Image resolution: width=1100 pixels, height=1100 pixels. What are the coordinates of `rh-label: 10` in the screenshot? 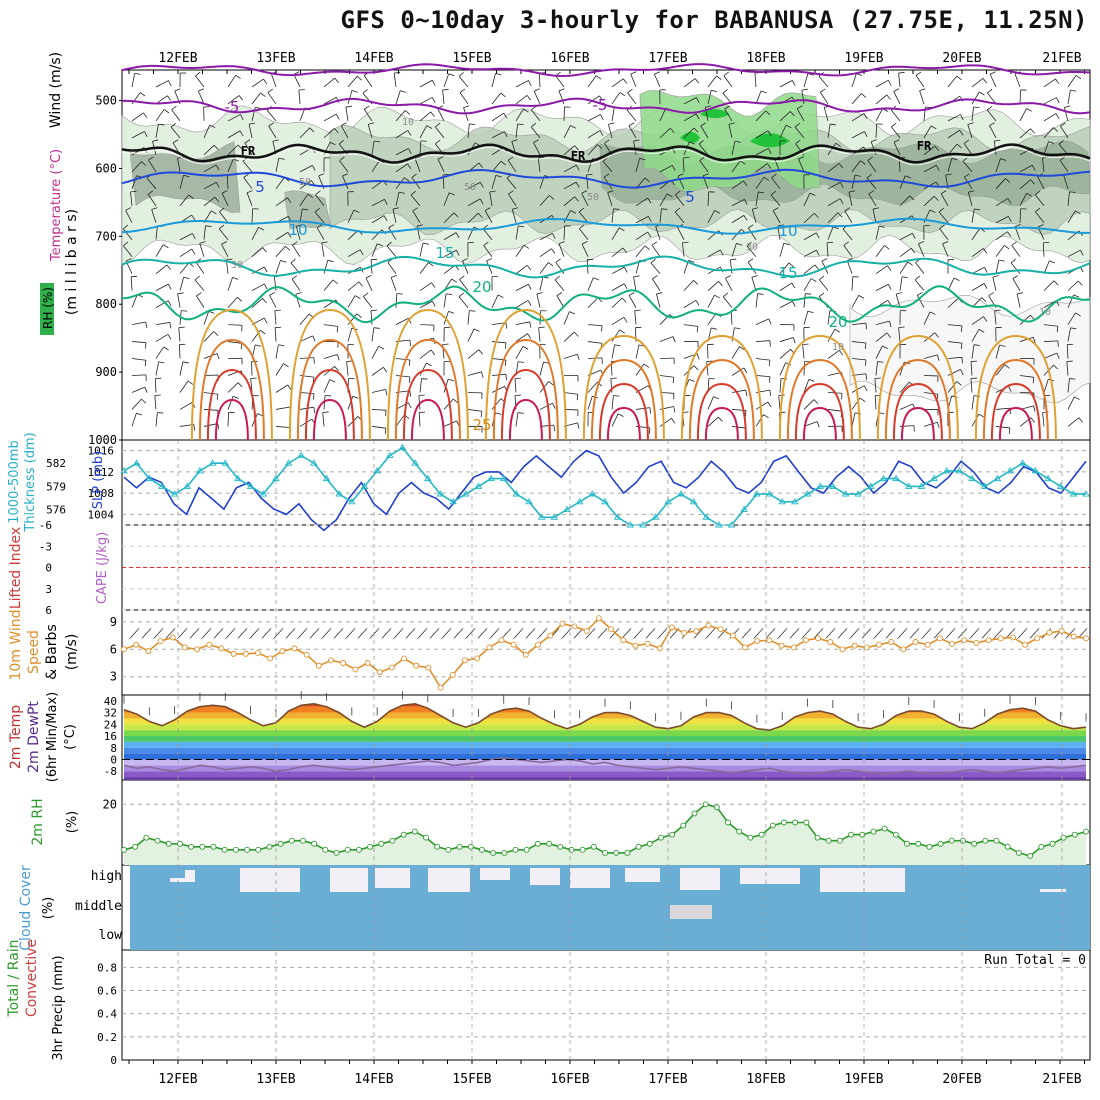 It's located at (1045, 312).